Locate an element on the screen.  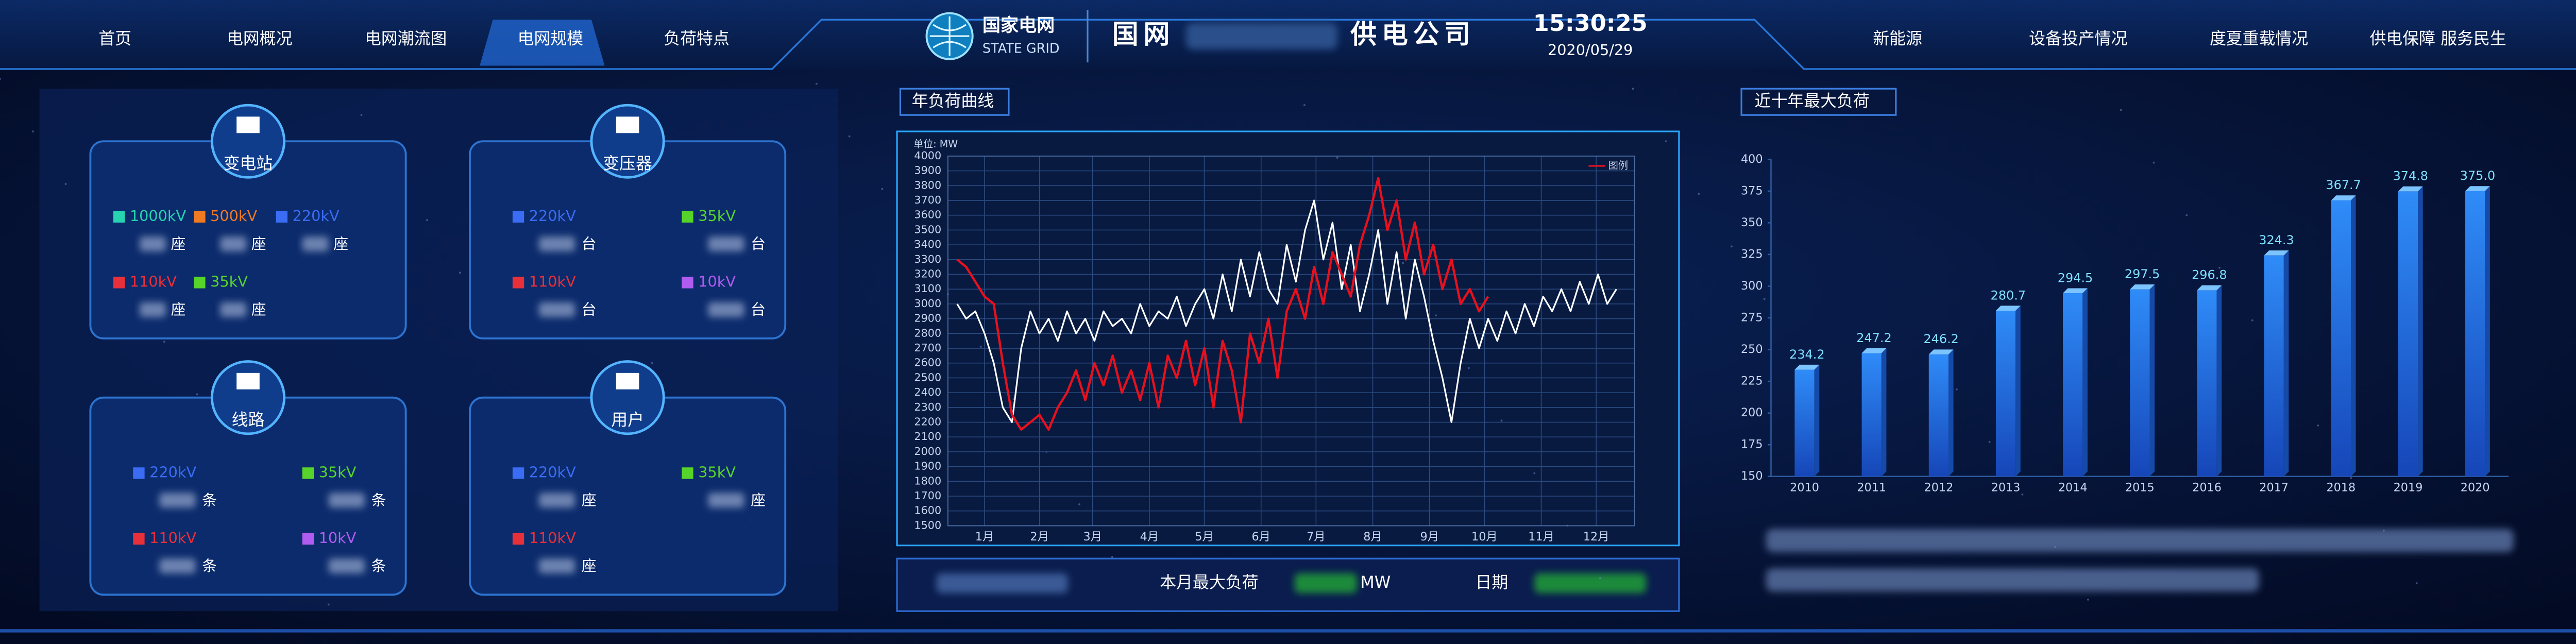
x-tick-label: 6月 is located at coordinates (1261, 537).